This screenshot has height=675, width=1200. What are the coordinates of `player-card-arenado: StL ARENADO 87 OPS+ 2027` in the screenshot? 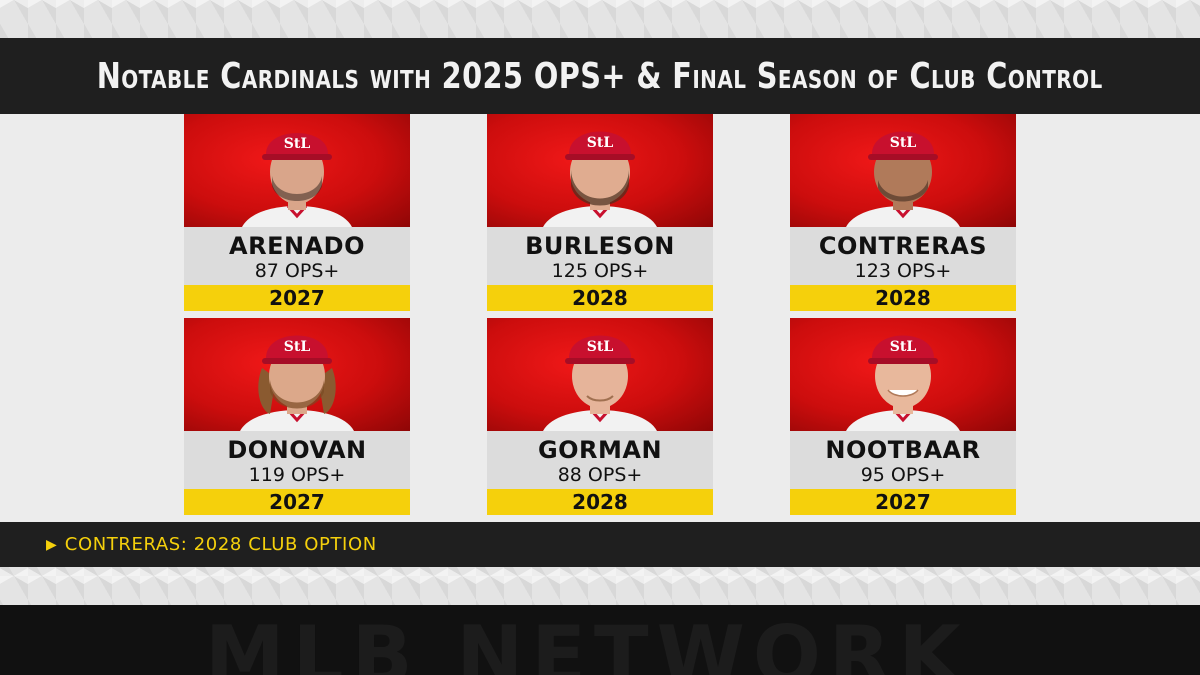 It's located at (297, 213).